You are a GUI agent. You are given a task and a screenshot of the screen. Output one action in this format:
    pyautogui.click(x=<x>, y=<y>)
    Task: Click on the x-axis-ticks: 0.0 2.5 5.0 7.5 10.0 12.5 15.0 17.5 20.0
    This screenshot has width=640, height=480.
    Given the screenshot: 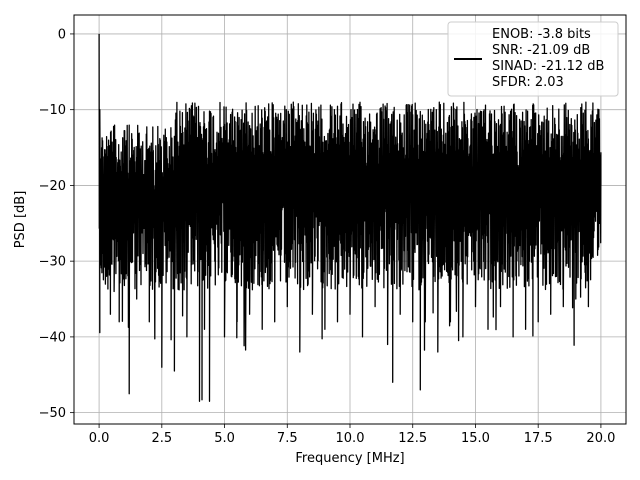 What is the action you would take?
    pyautogui.click(x=352, y=435)
    